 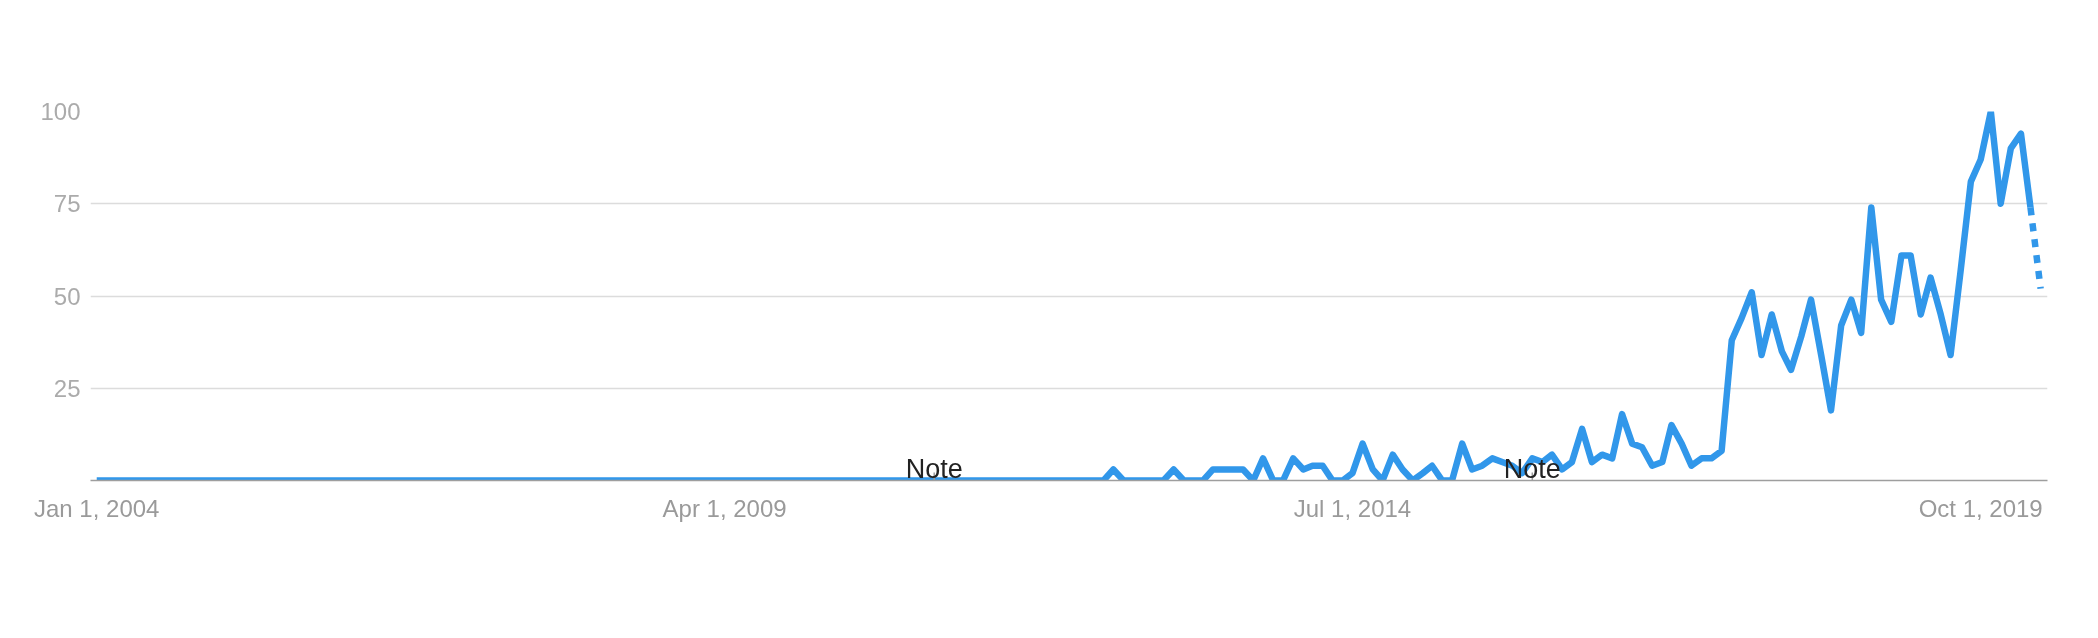 What do you see at coordinates (67, 204) in the screenshot?
I see `y-tick-label: 75` at bounding box center [67, 204].